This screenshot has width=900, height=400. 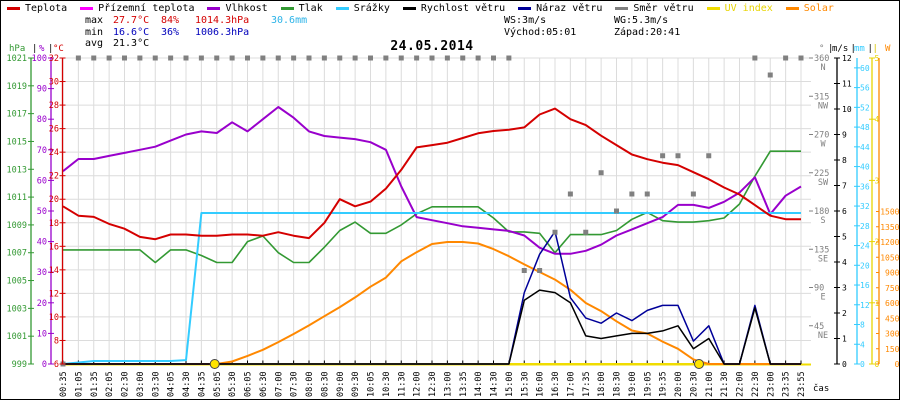 What do you see at coordinates (54, 247) in the screenshot?
I see `svg-text: 16` at bounding box center [54, 247].